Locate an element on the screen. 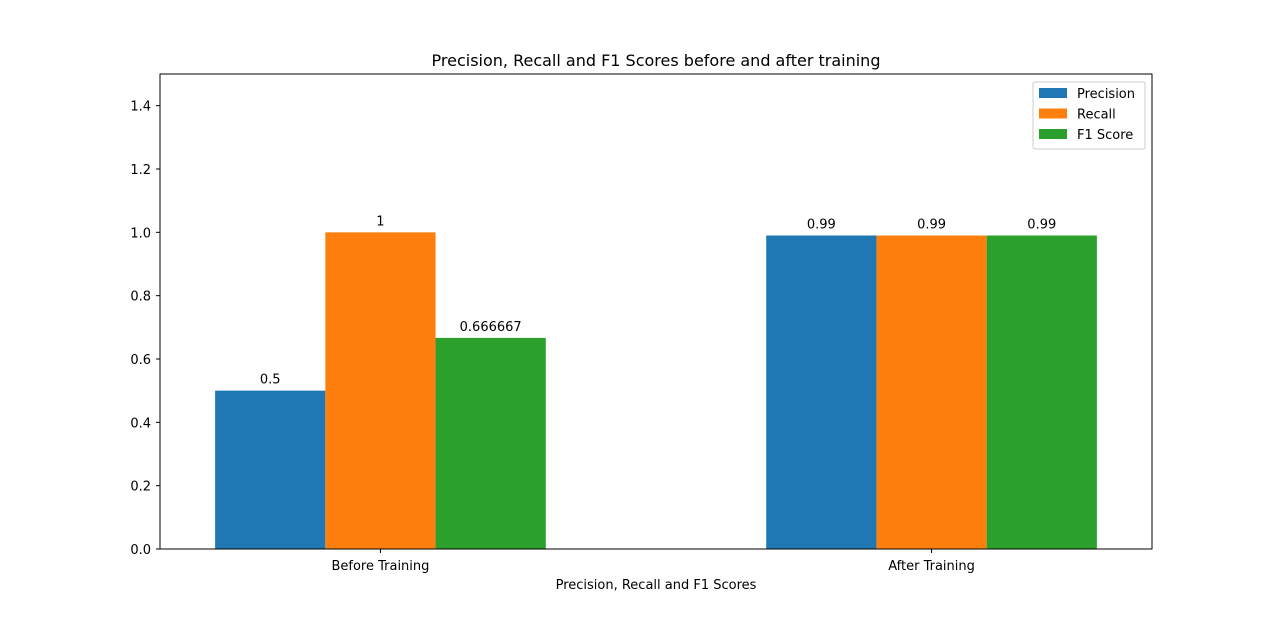 This screenshot has width=1280, height=617. data-label: 0.666667 is located at coordinates (491, 327).